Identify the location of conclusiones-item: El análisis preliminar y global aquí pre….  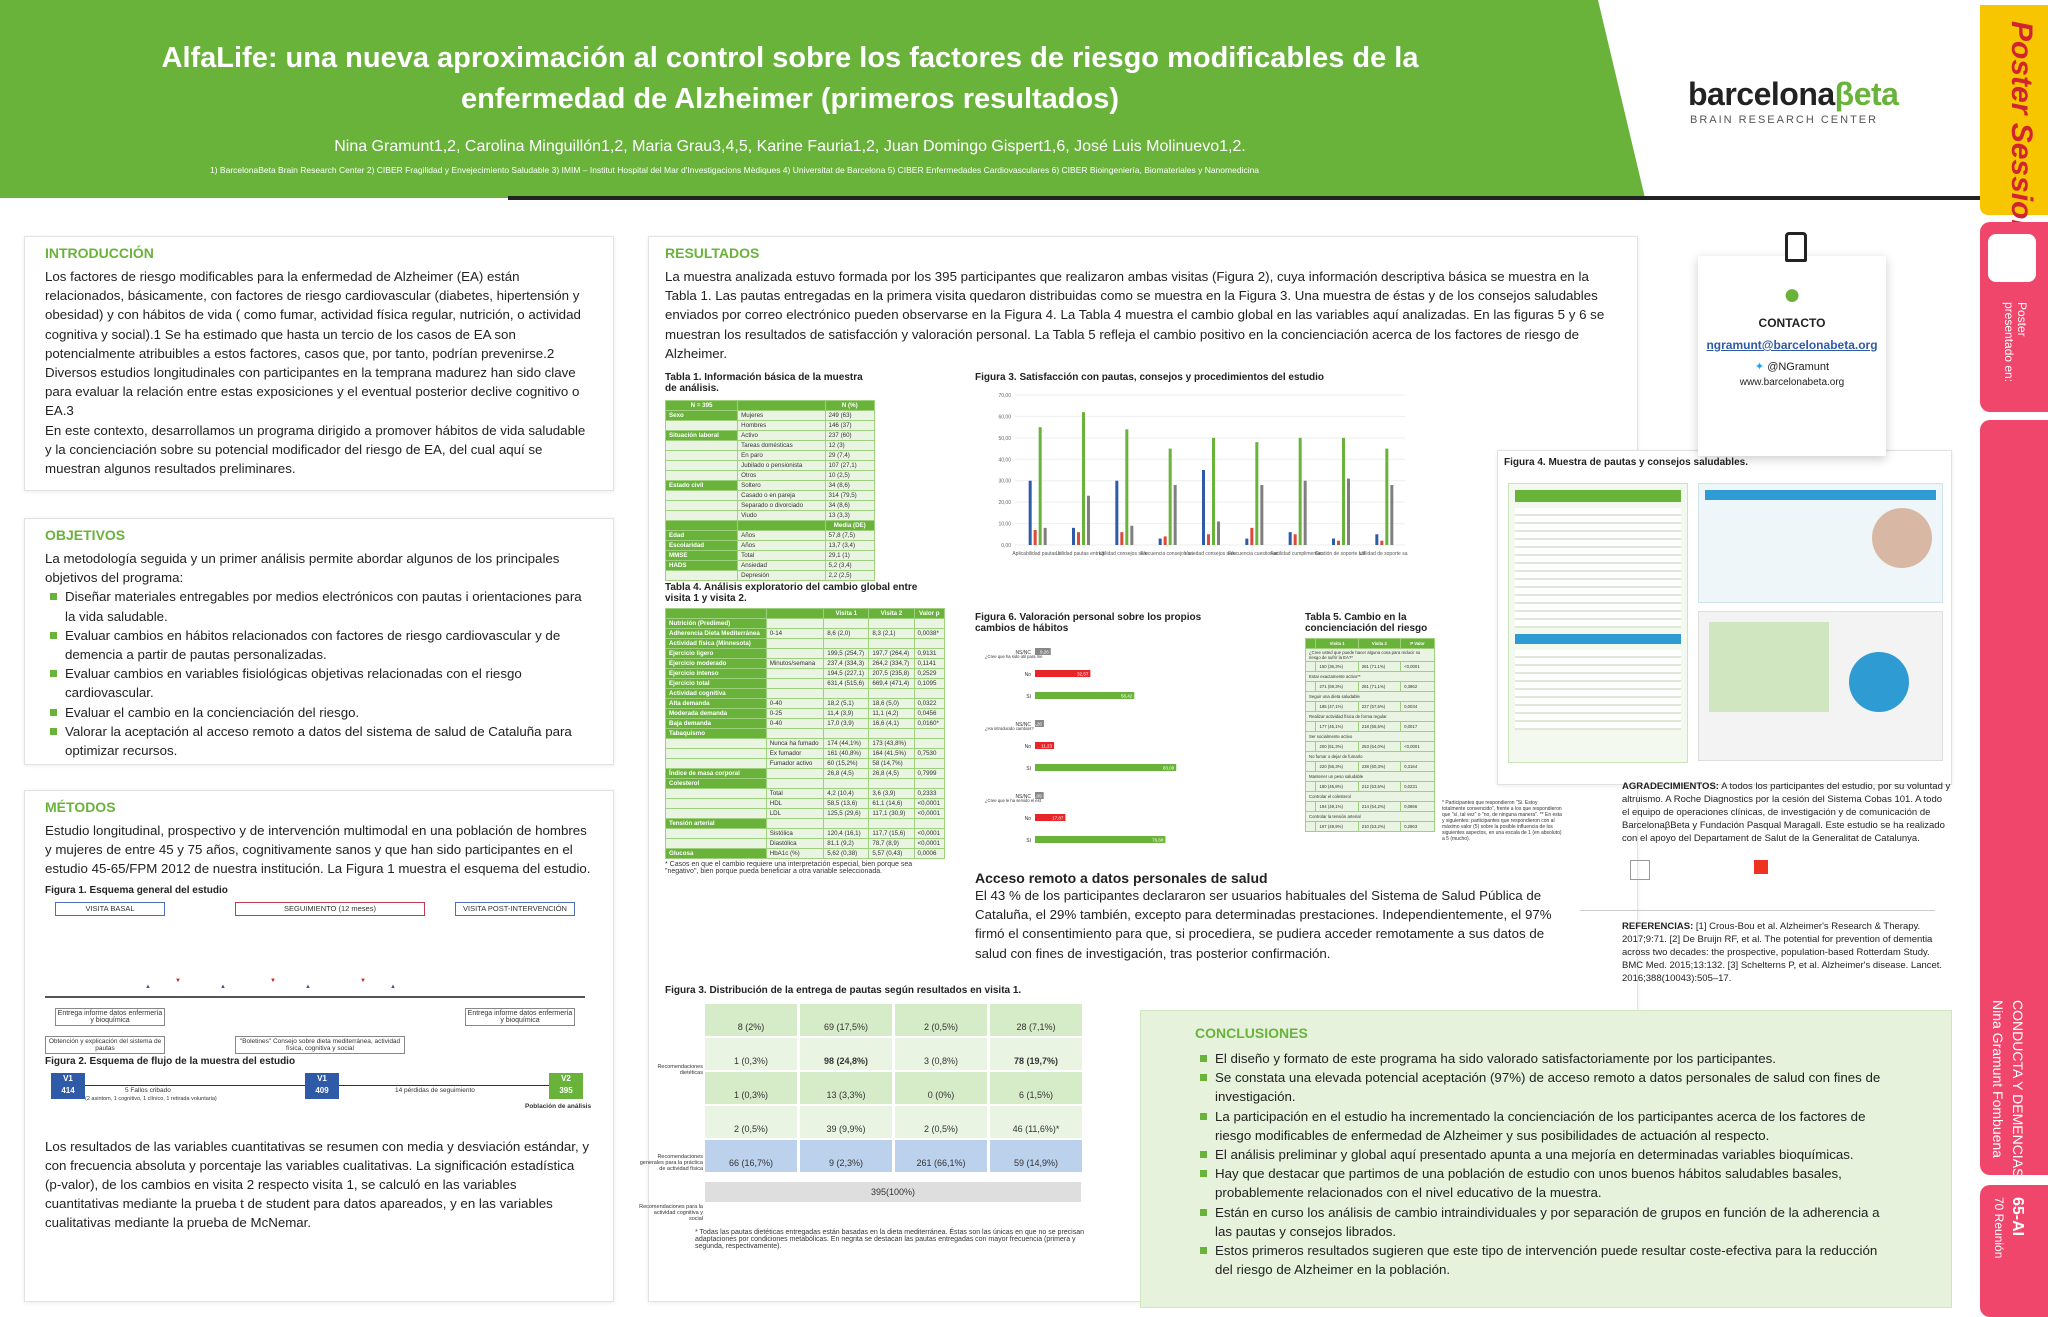
(1546, 1154).